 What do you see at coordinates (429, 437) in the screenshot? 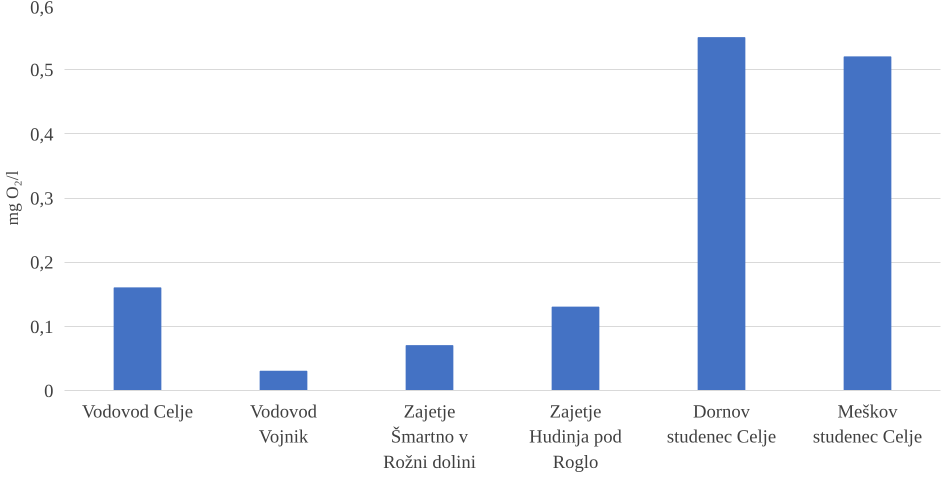
I see `x-tick-label: Zajetje Šmartno v Rožni dolini` at bounding box center [429, 437].